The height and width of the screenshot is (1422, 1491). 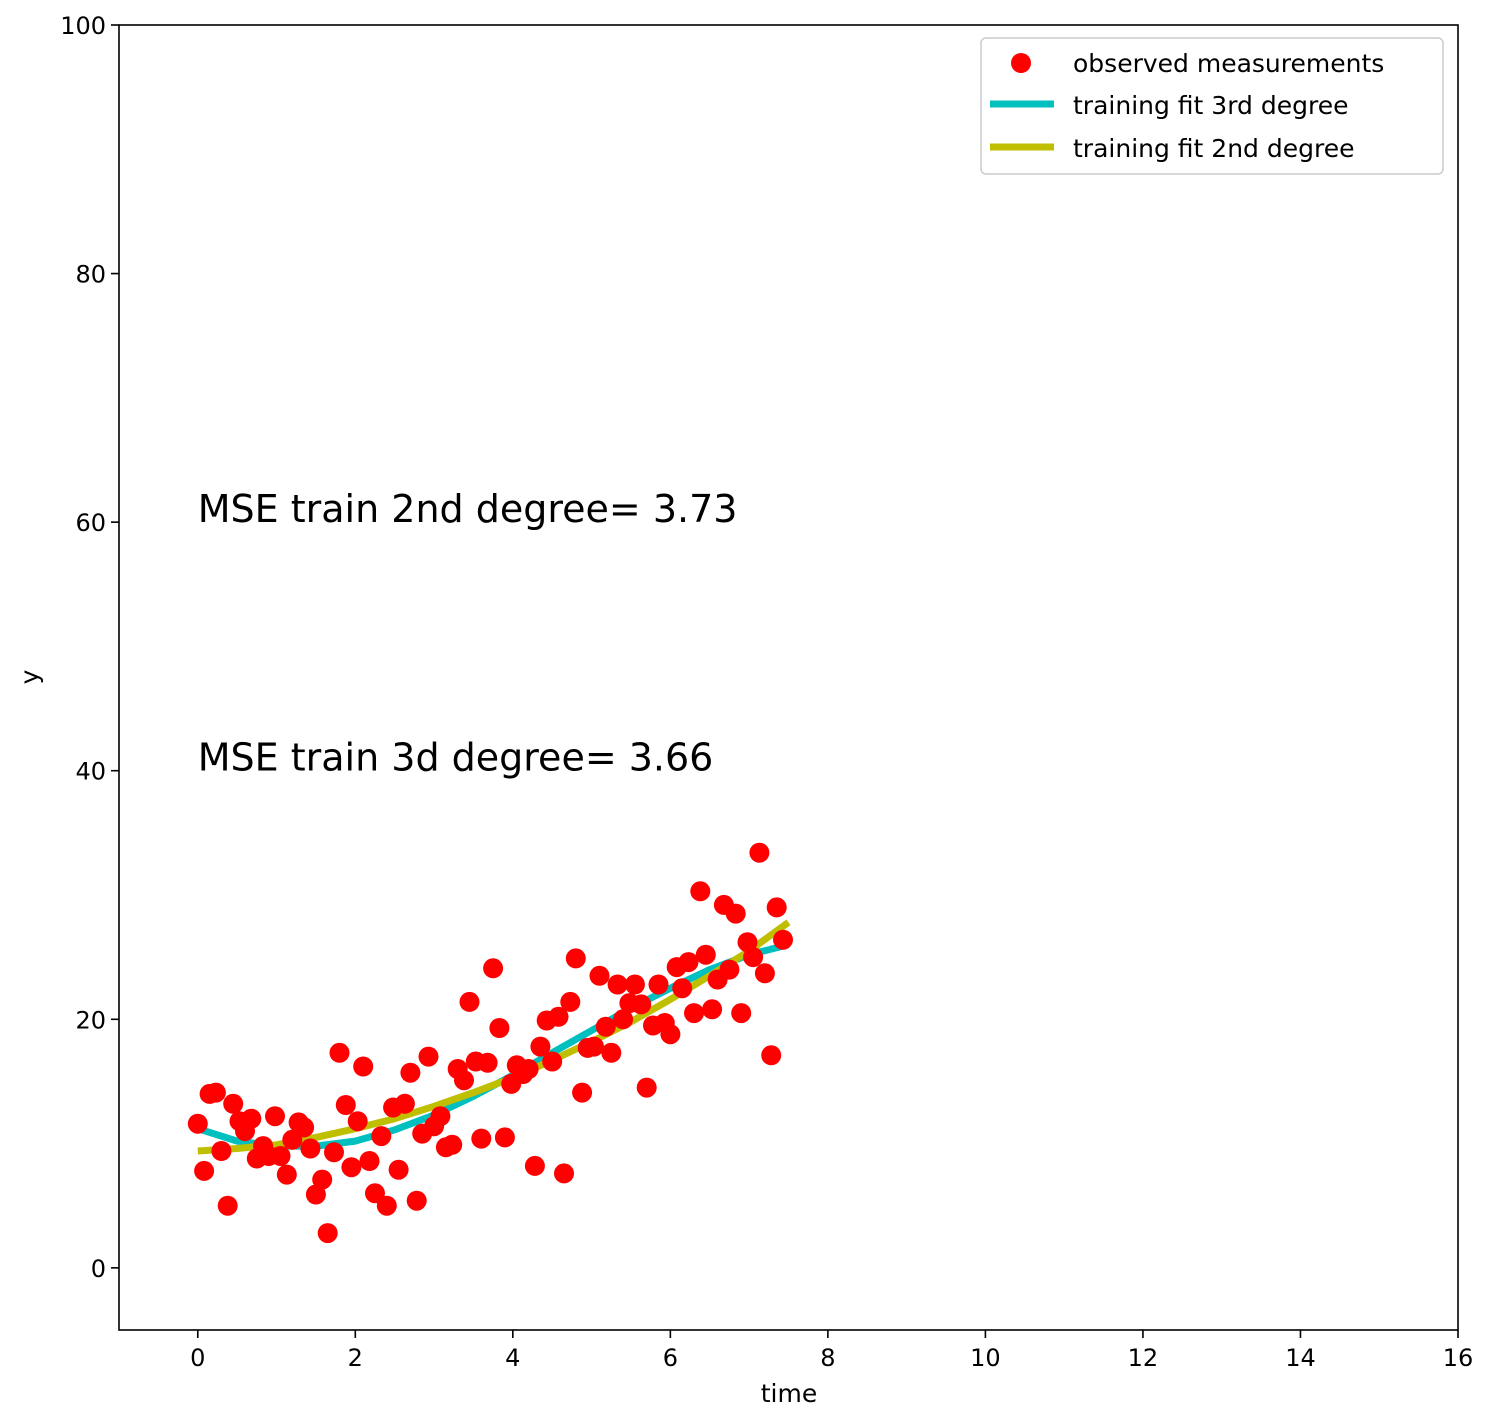 What do you see at coordinates (490, 1043) in the screenshot?
I see `data-points-layer` at bounding box center [490, 1043].